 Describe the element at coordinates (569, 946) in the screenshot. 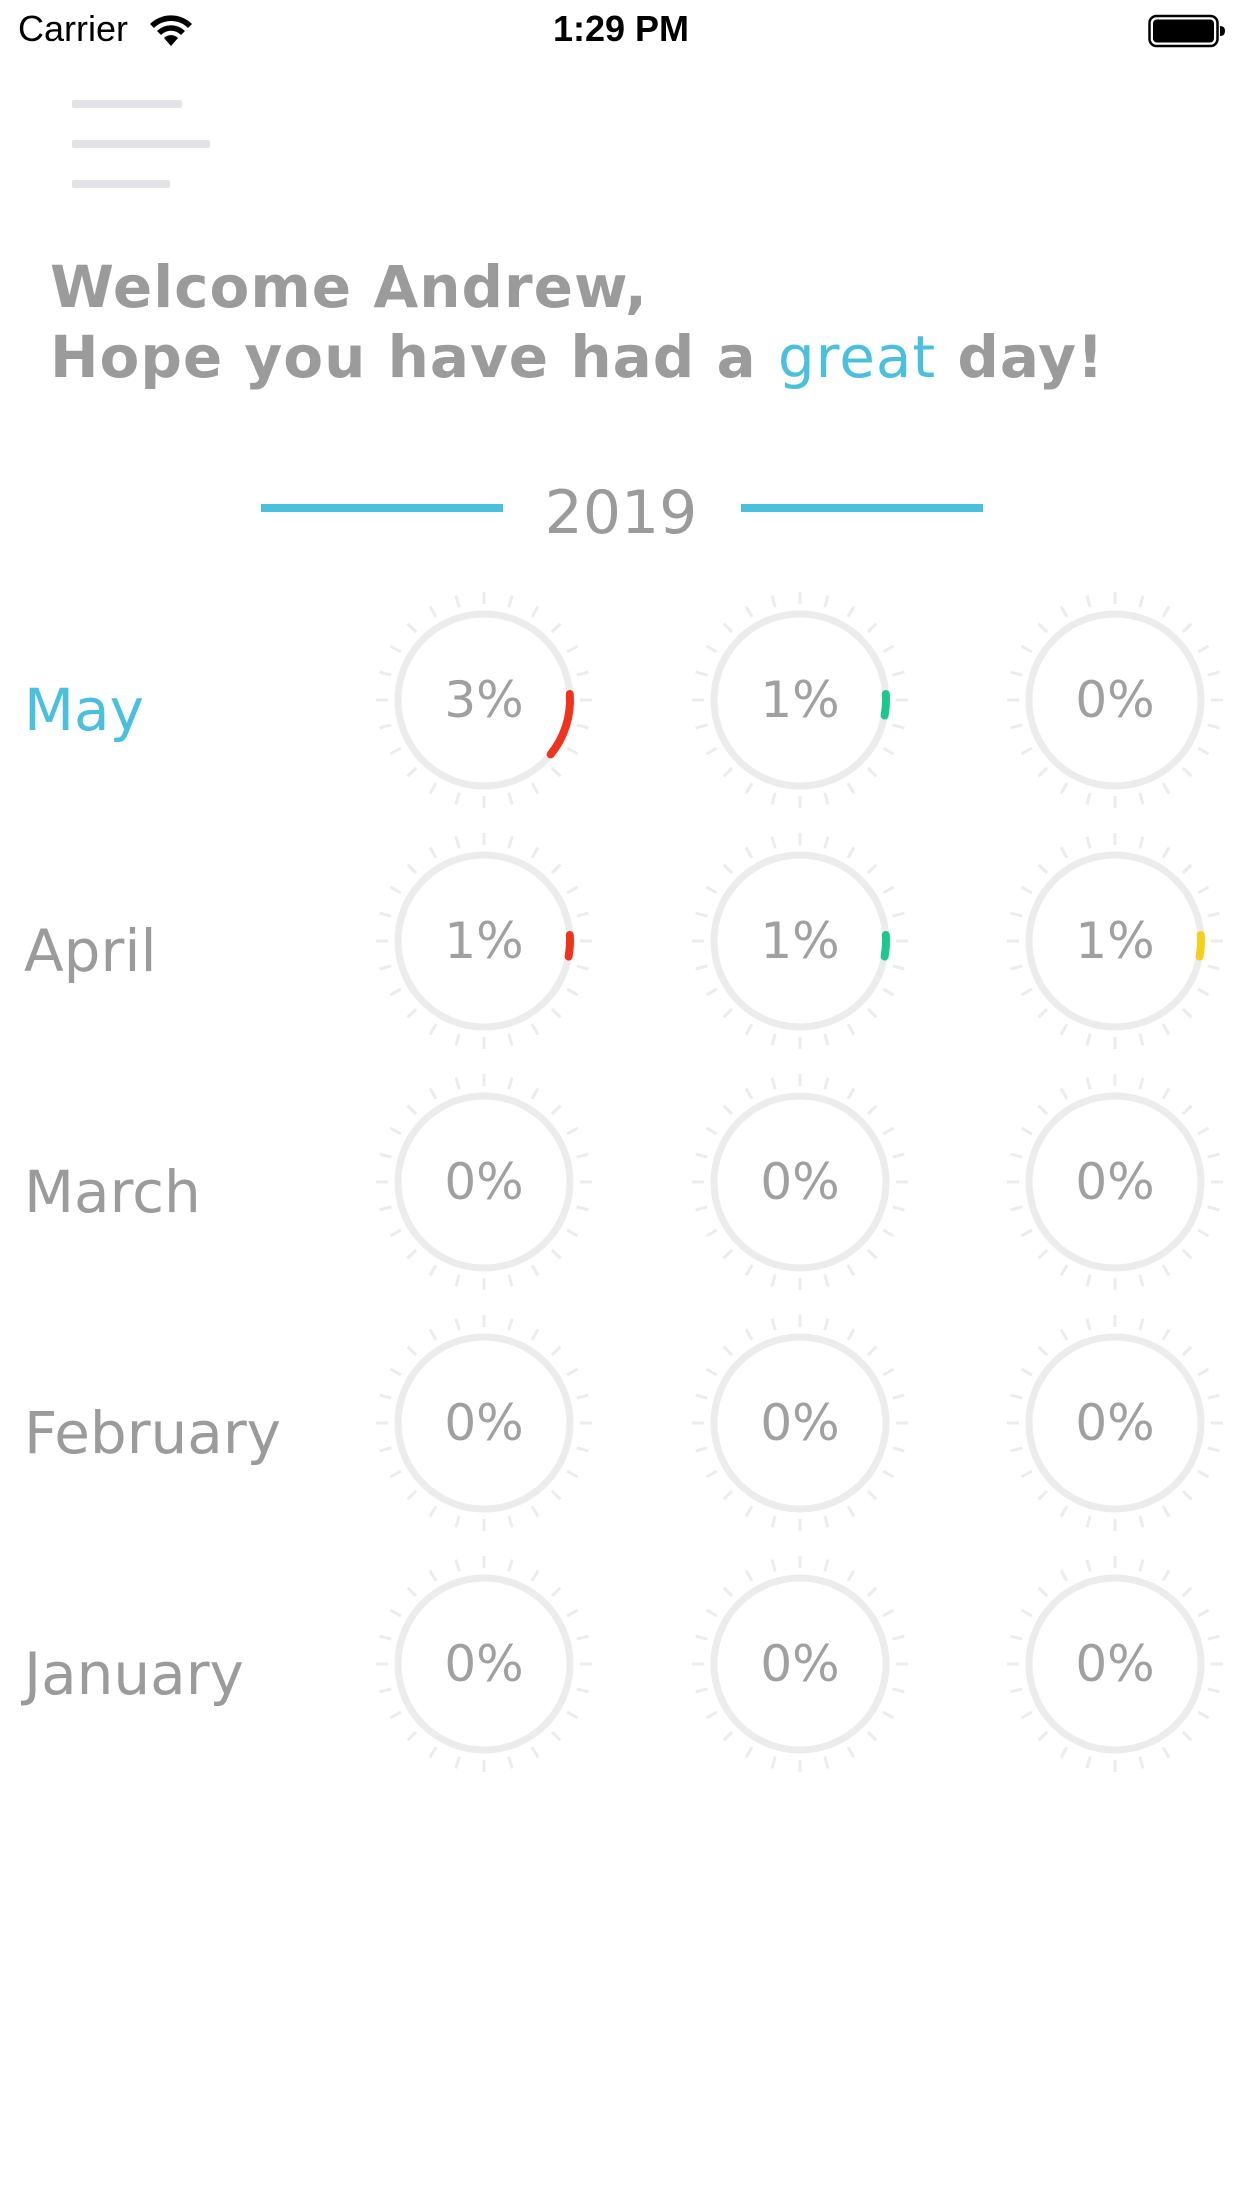

I see `gauge-progress-arc` at that location.